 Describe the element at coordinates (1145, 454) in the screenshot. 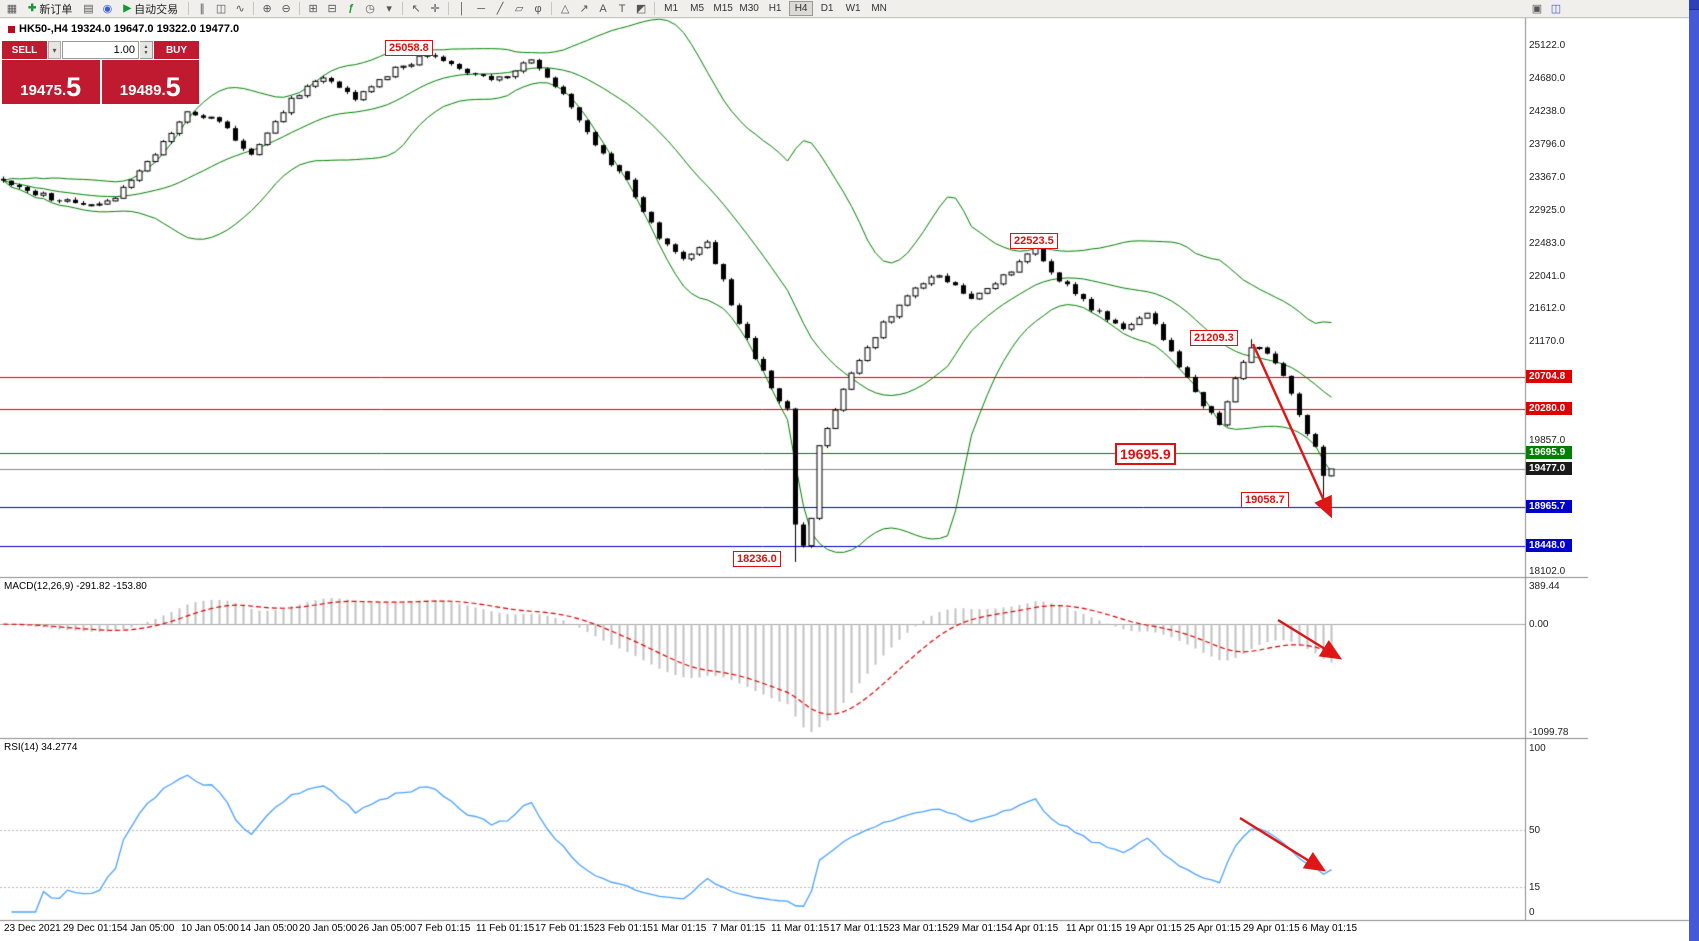

I see `annotation-label: 19695.9` at that location.